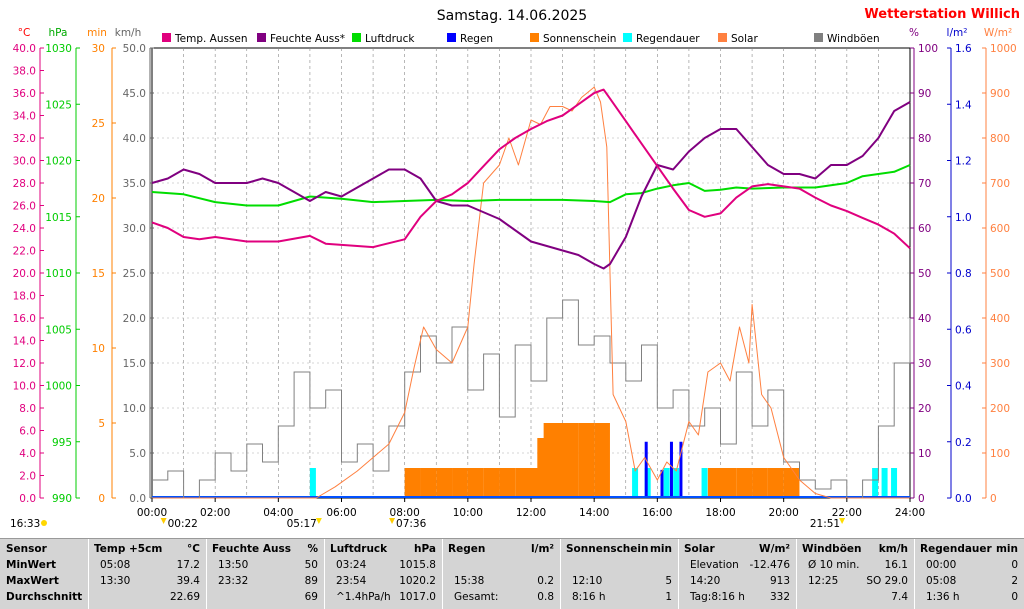 The height and width of the screenshot is (609, 1024). Describe the element at coordinates (27, 454) in the screenshot. I see `tick-label-temp_c: 4.0` at that location.